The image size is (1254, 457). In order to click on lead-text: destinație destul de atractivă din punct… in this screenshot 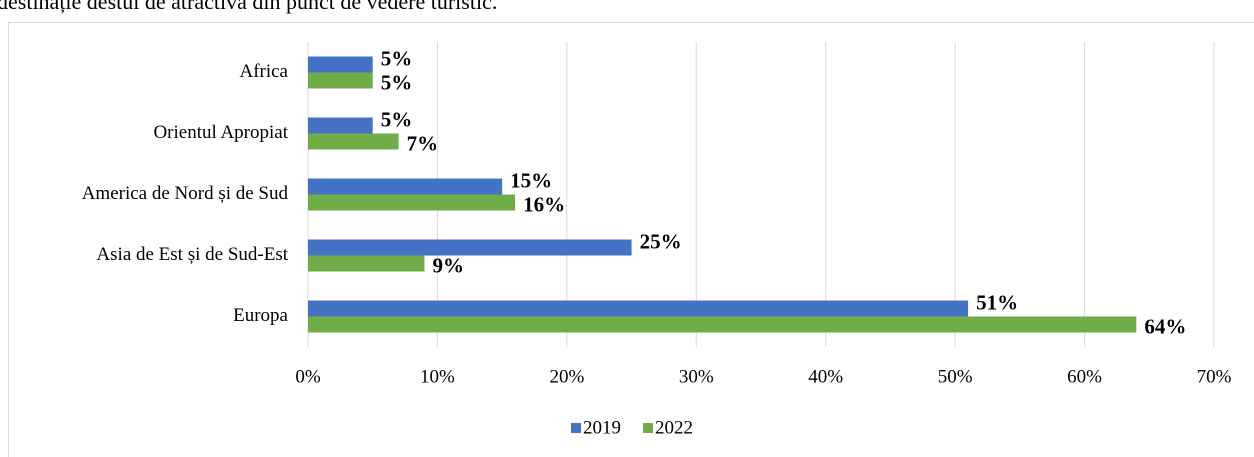, I will do `click(248, 7)`.